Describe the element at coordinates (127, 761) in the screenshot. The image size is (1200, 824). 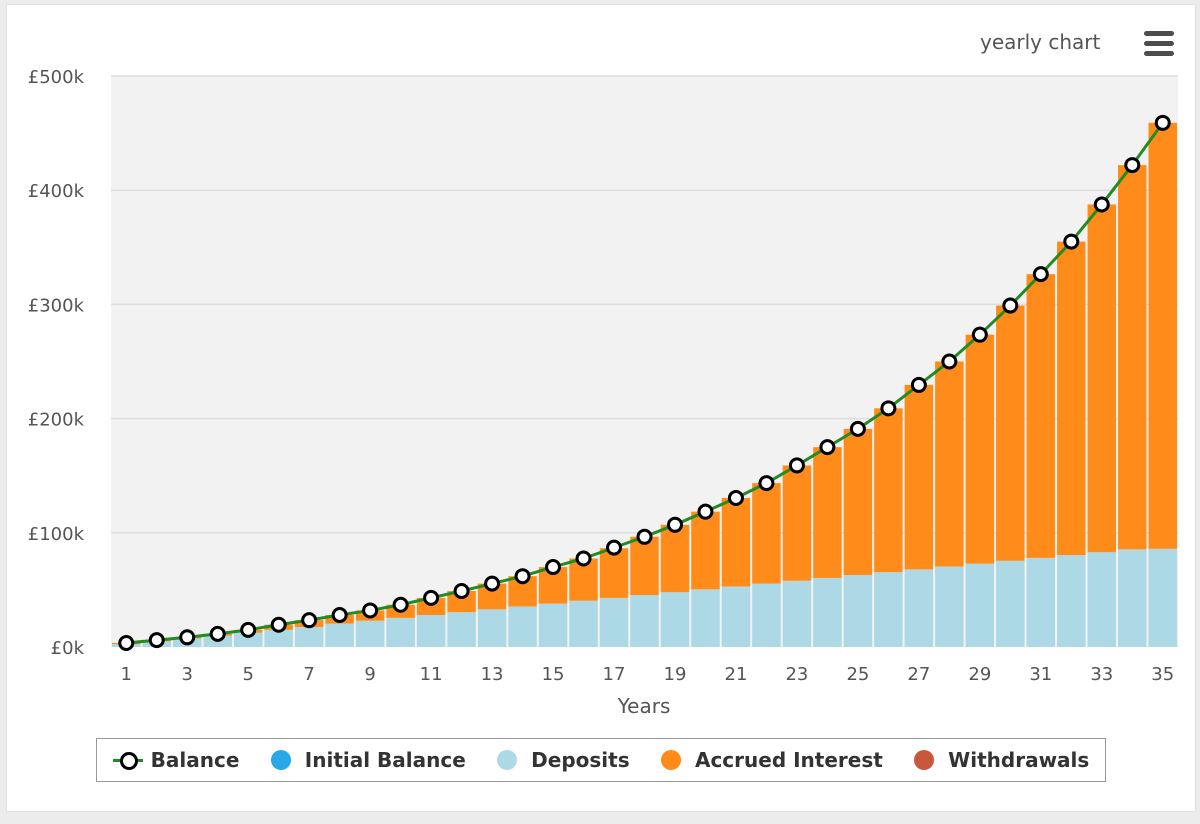
I see `balance-line-marker-icon` at that location.